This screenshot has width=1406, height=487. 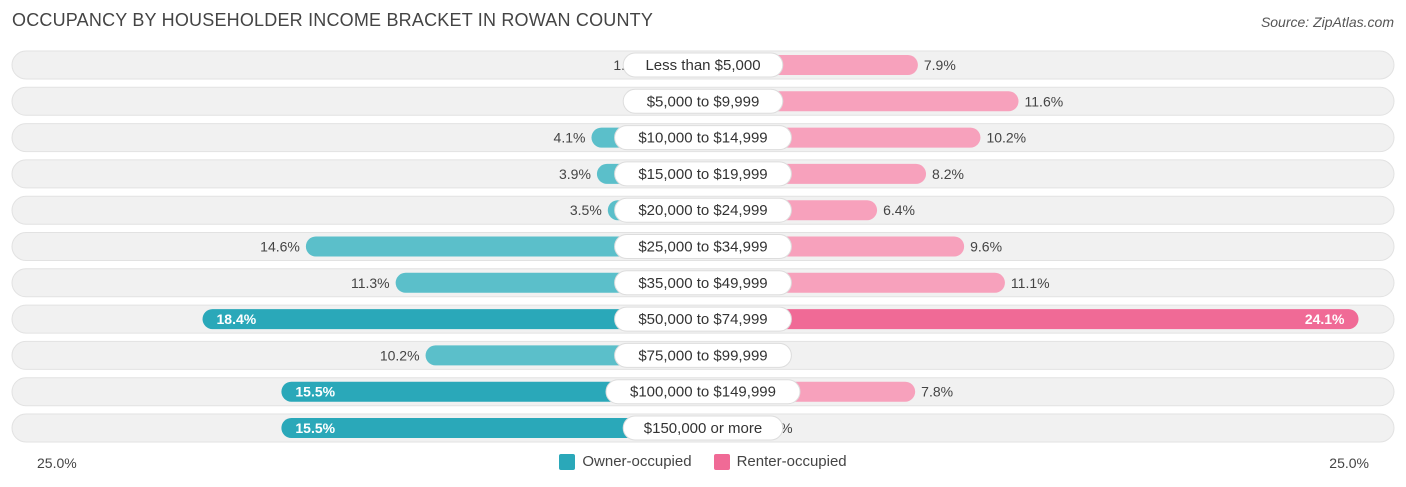 What do you see at coordinates (899, 210) in the screenshot?
I see `renter-value-label: 6.4%` at bounding box center [899, 210].